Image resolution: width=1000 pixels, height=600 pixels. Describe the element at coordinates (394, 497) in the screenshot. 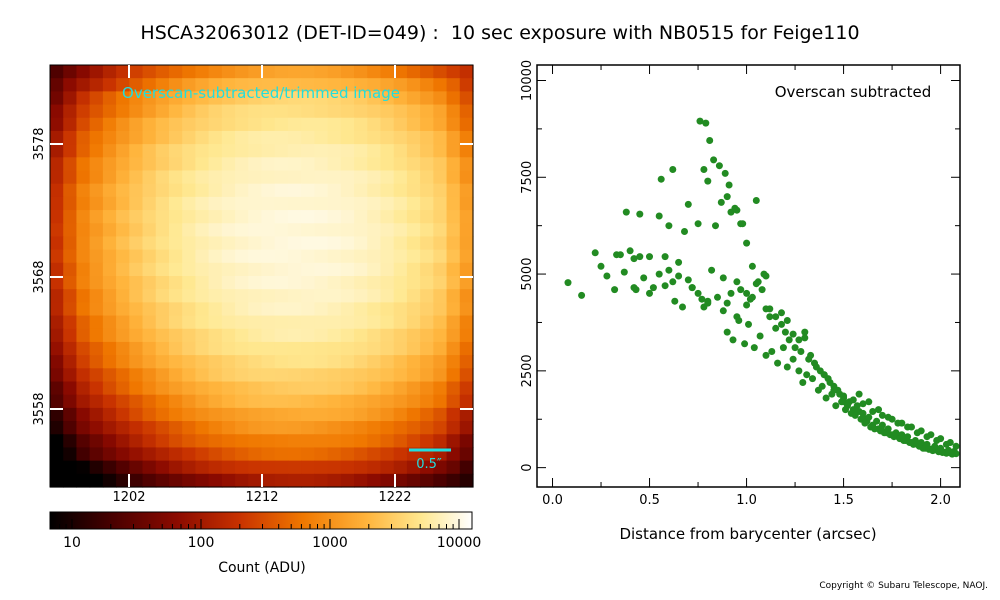

I see `image-x-tick-label: 1222` at that location.